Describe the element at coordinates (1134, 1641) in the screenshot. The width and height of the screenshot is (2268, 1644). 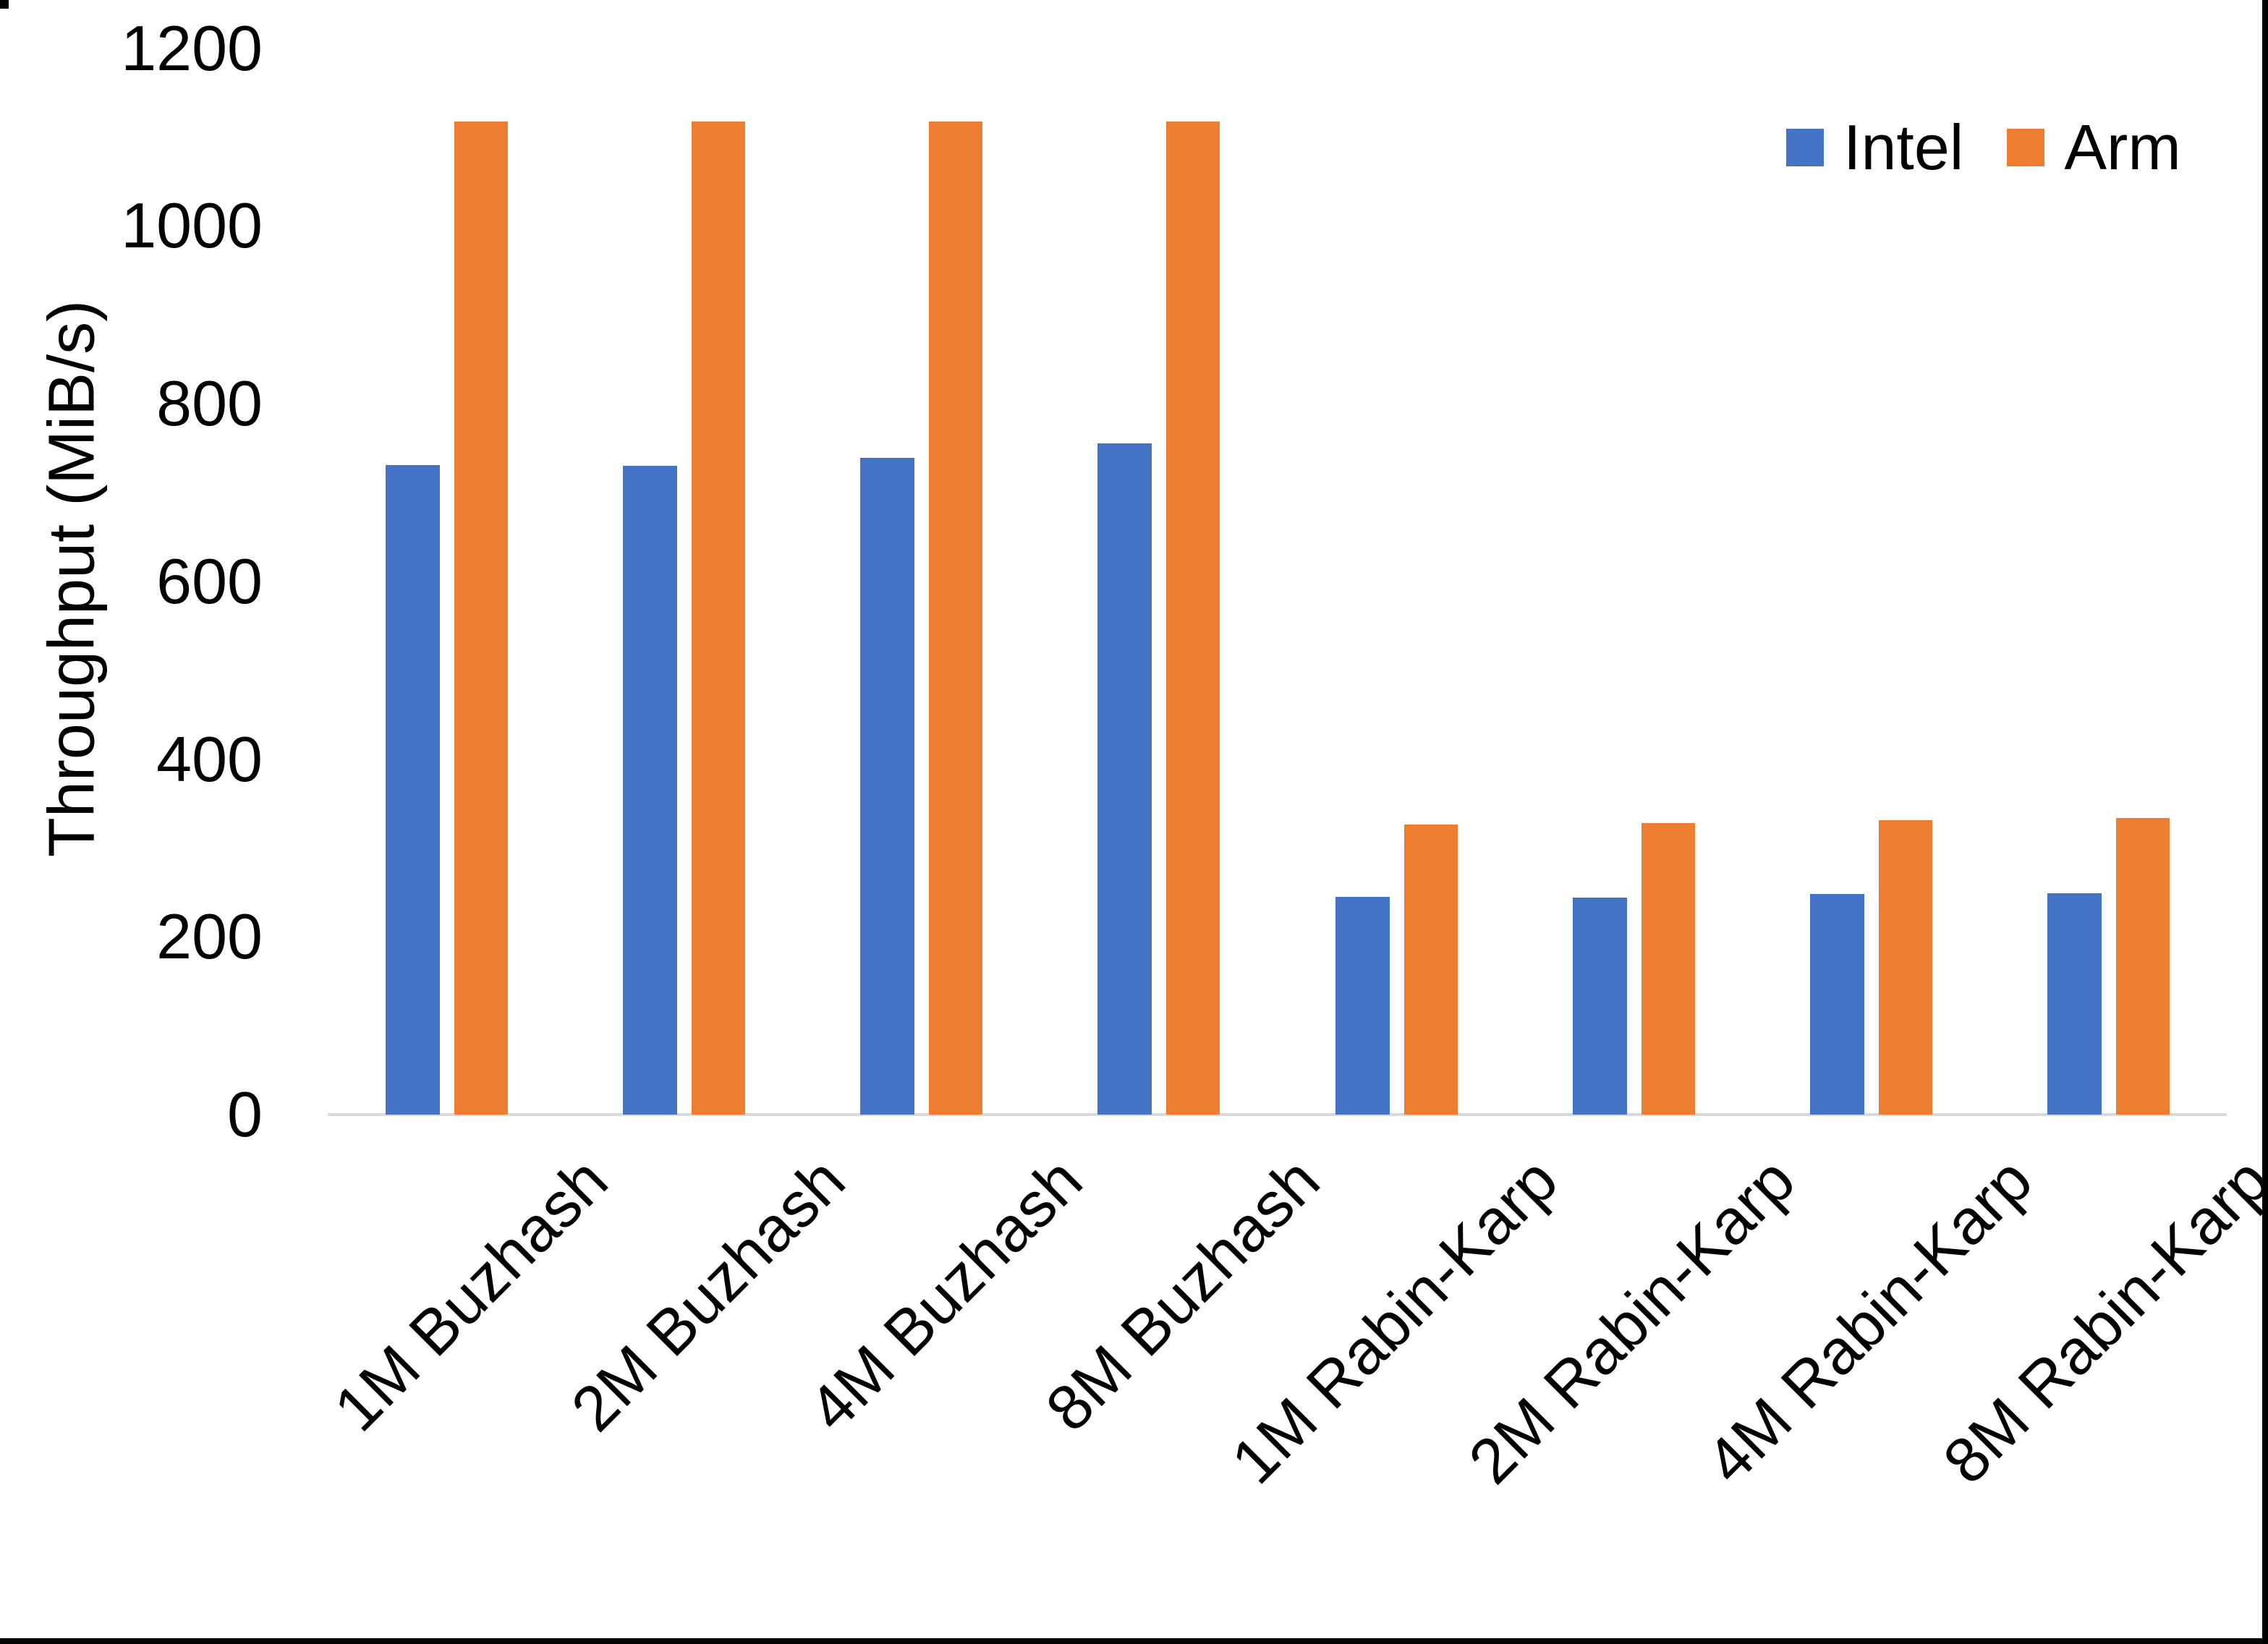
I see `window-edge-bottom` at that location.